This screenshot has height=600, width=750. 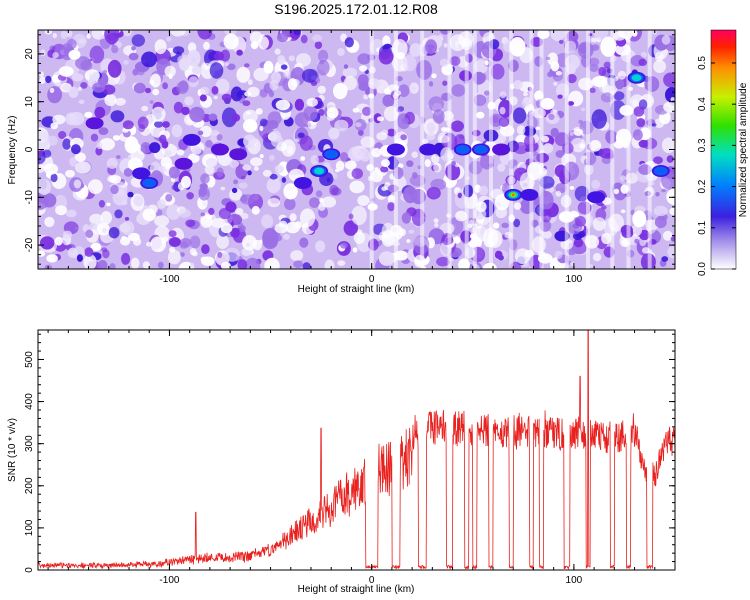 I want to click on snr-ytick-label: 200, so click(x=29, y=485).